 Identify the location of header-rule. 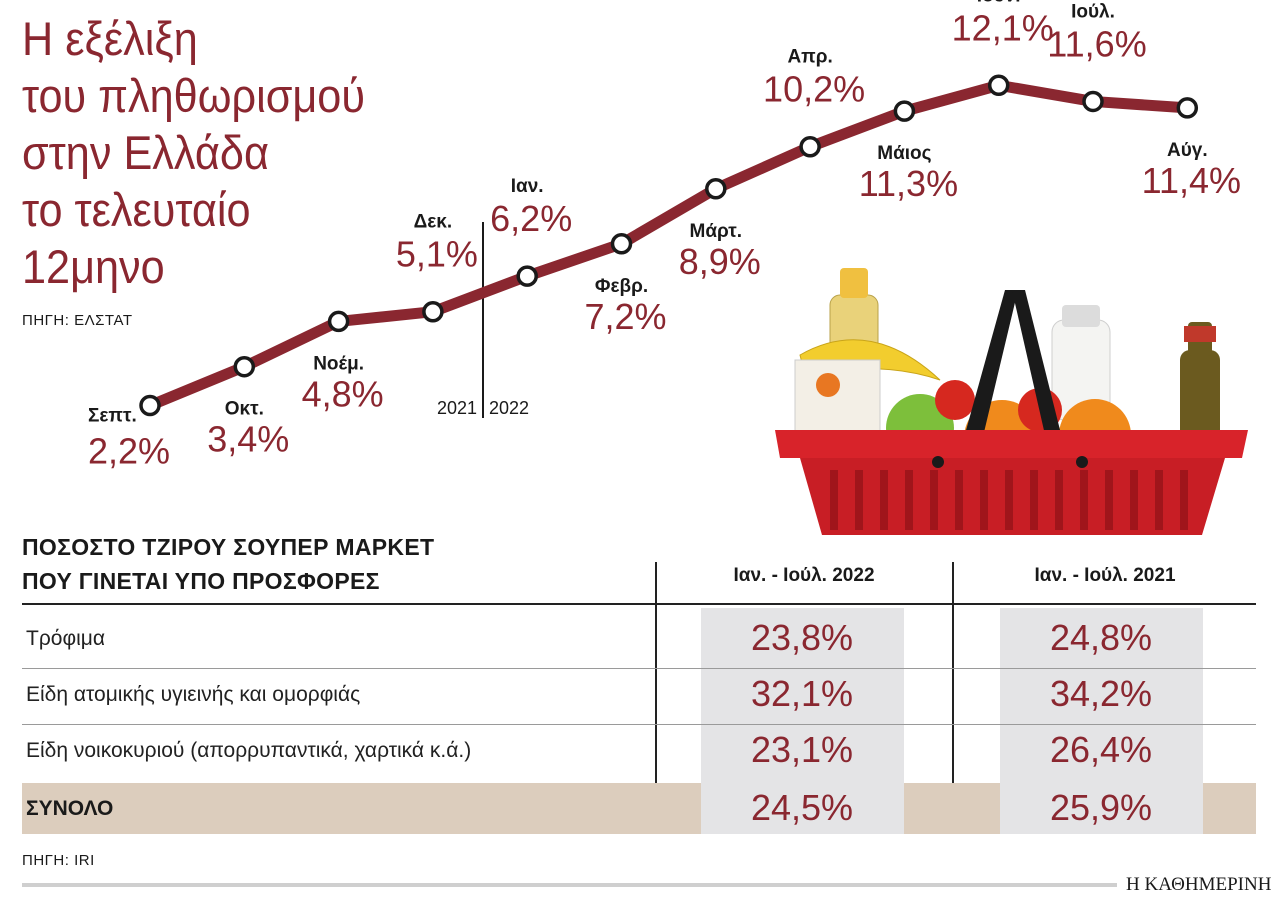
(639, 604).